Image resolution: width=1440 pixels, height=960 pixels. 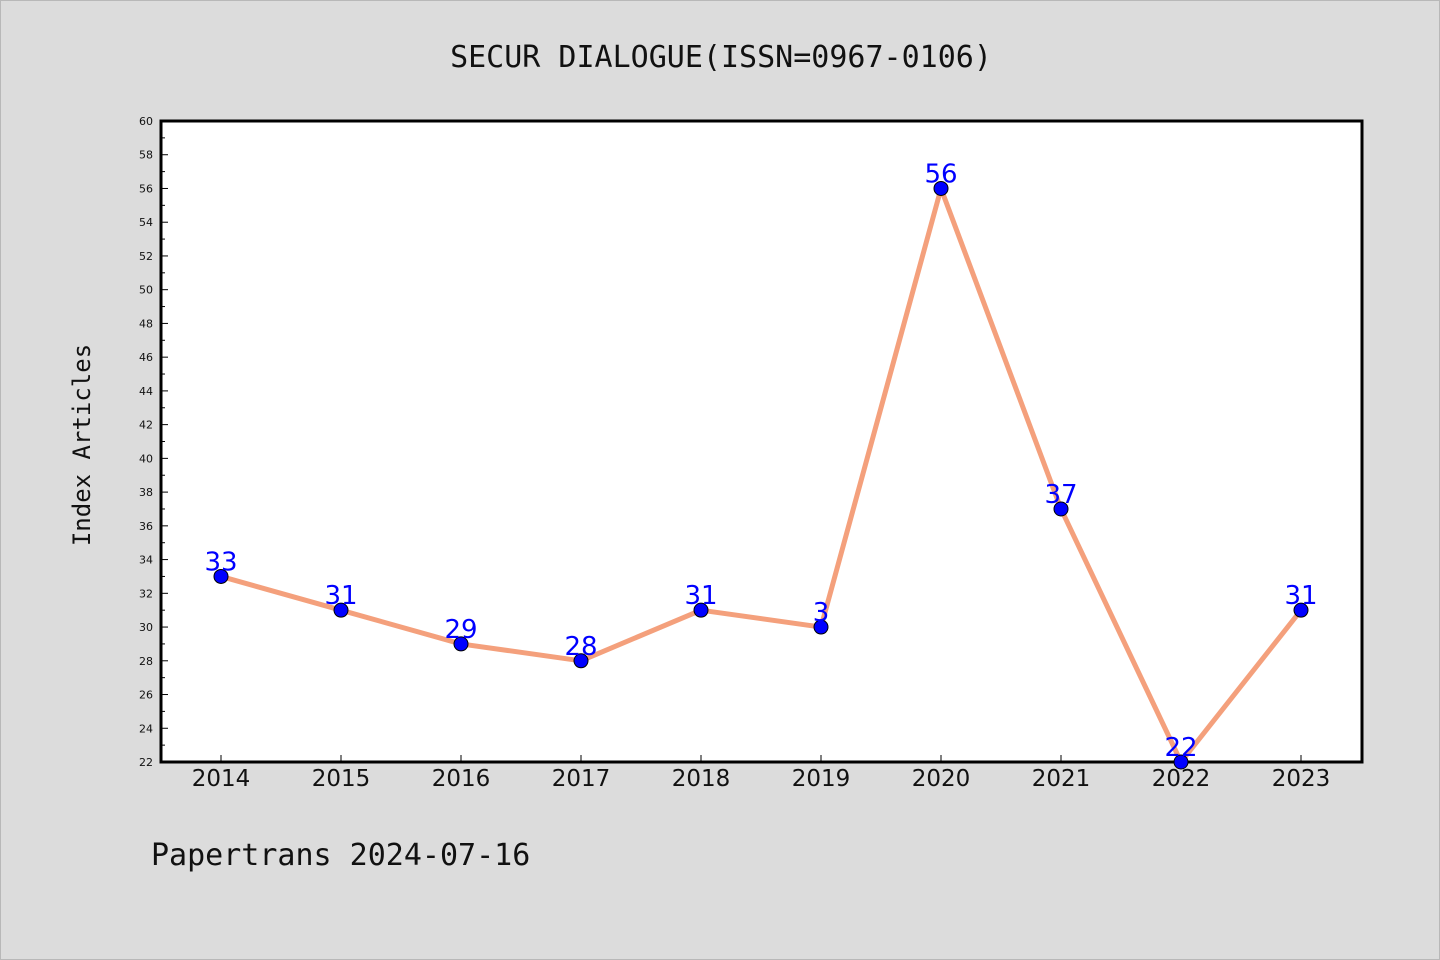 What do you see at coordinates (146, 425) in the screenshot?
I see `y-tick-label: 42` at bounding box center [146, 425].